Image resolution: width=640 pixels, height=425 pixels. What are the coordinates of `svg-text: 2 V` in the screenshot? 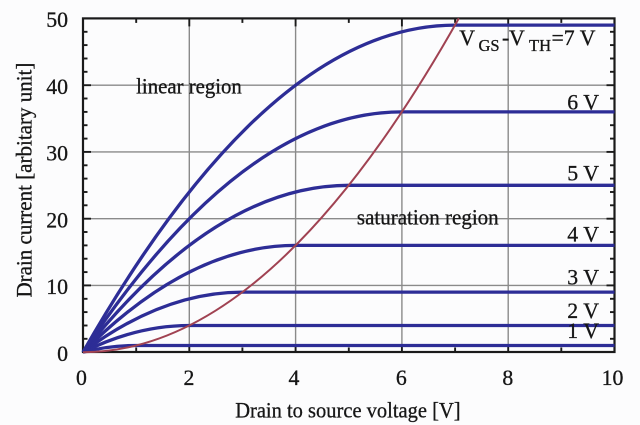 It's located at (583, 311).